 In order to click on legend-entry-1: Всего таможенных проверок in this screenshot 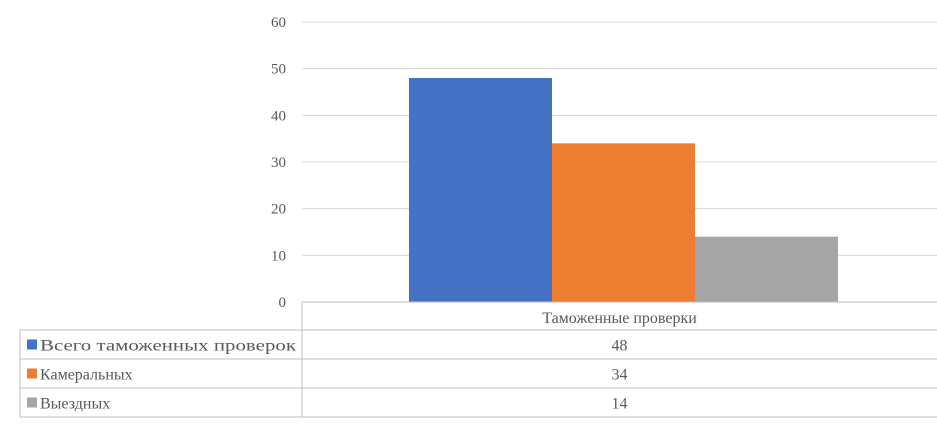, I will do `click(168, 346)`.